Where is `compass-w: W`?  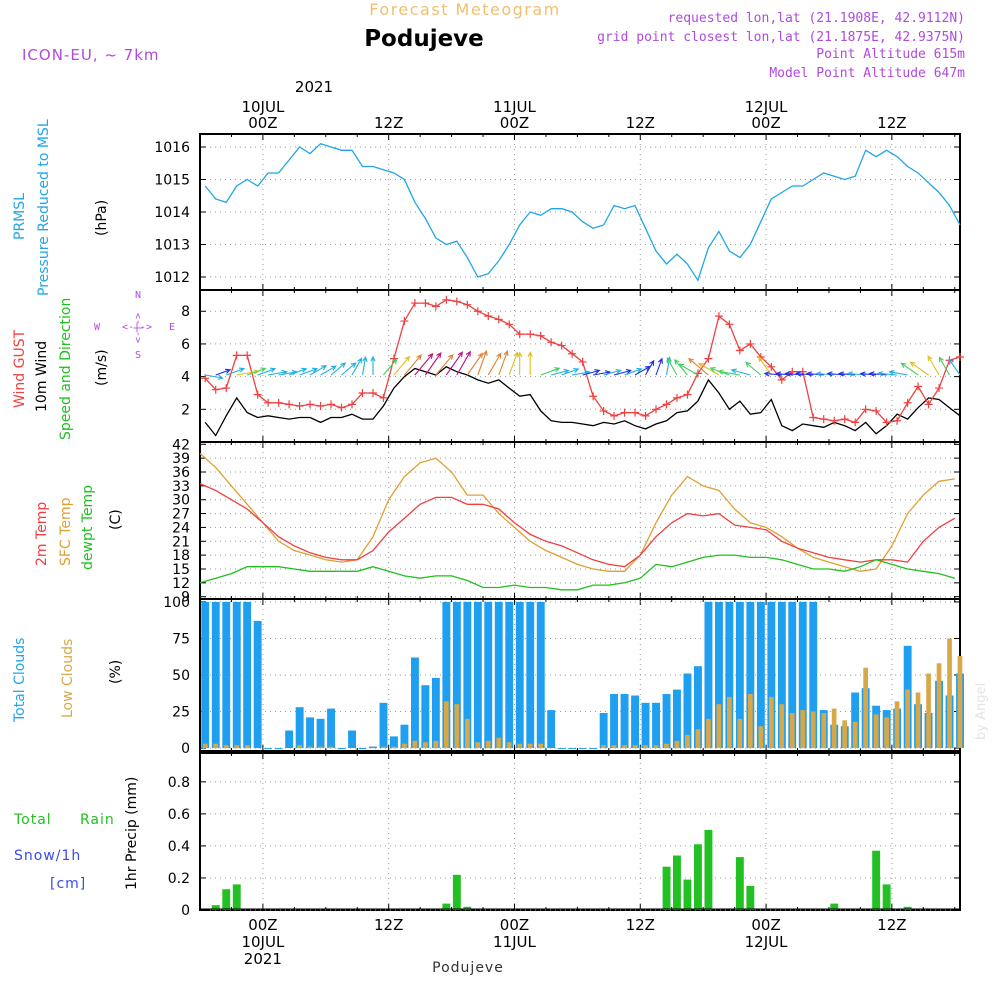
compass-w: W is located at coordinates (97, 327).